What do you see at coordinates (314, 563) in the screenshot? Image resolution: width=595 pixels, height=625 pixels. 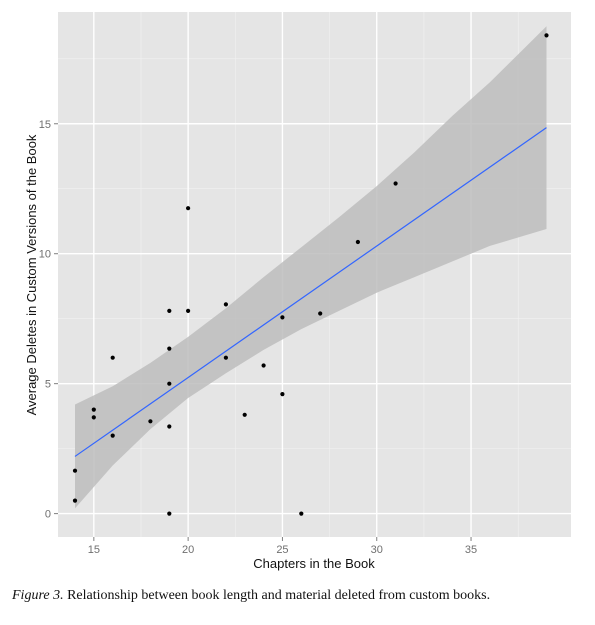 I see `x-axis-title: Chapters in the Book` at bounding box center [314, 563].